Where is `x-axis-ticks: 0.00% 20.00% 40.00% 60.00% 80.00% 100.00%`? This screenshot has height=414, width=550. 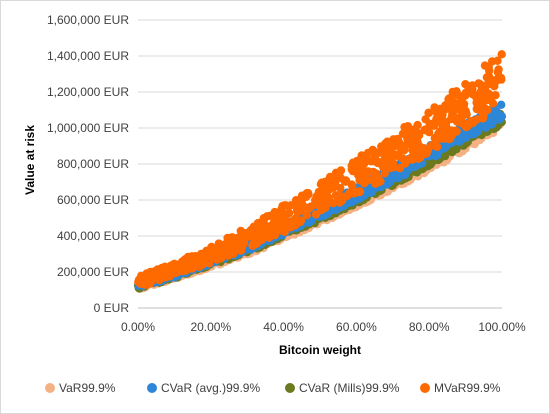
x-axis-ticks: 0.00% 20.00% 40.00% 60.00% 80.00% 100.00% is located at coordinates (323, 327).